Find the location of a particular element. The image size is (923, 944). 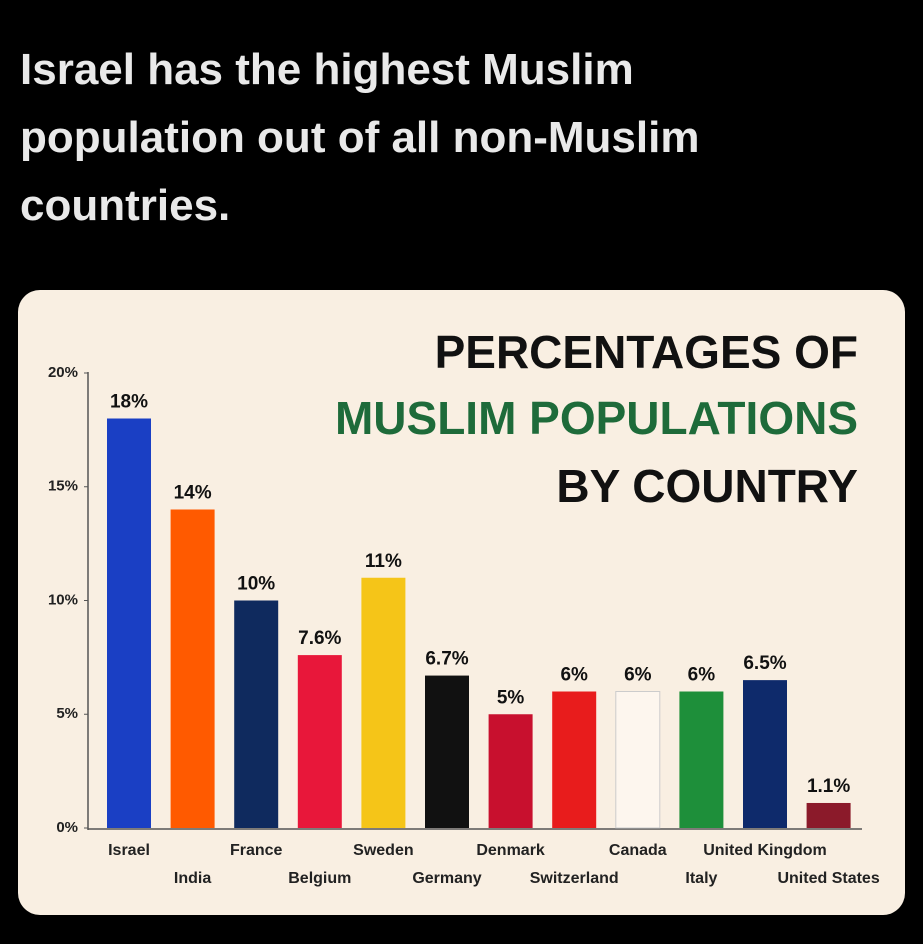

x-tick-label: France is located at coordinates (256, 850).